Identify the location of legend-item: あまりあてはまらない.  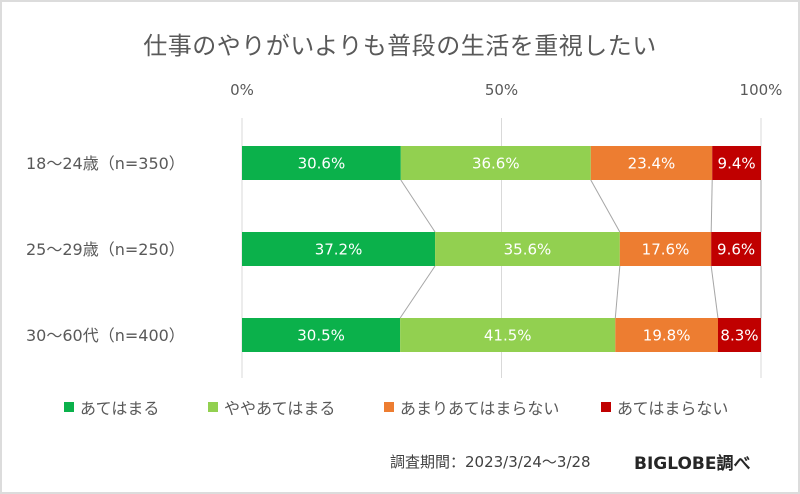
(471, 407).